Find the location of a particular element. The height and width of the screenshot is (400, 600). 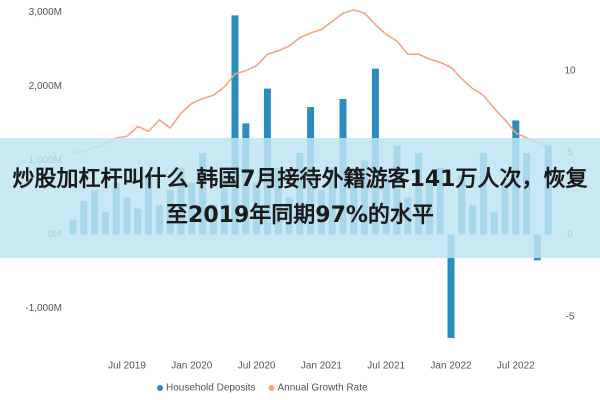

y2-tick-label: 10 is located at coordinates (570, 70).